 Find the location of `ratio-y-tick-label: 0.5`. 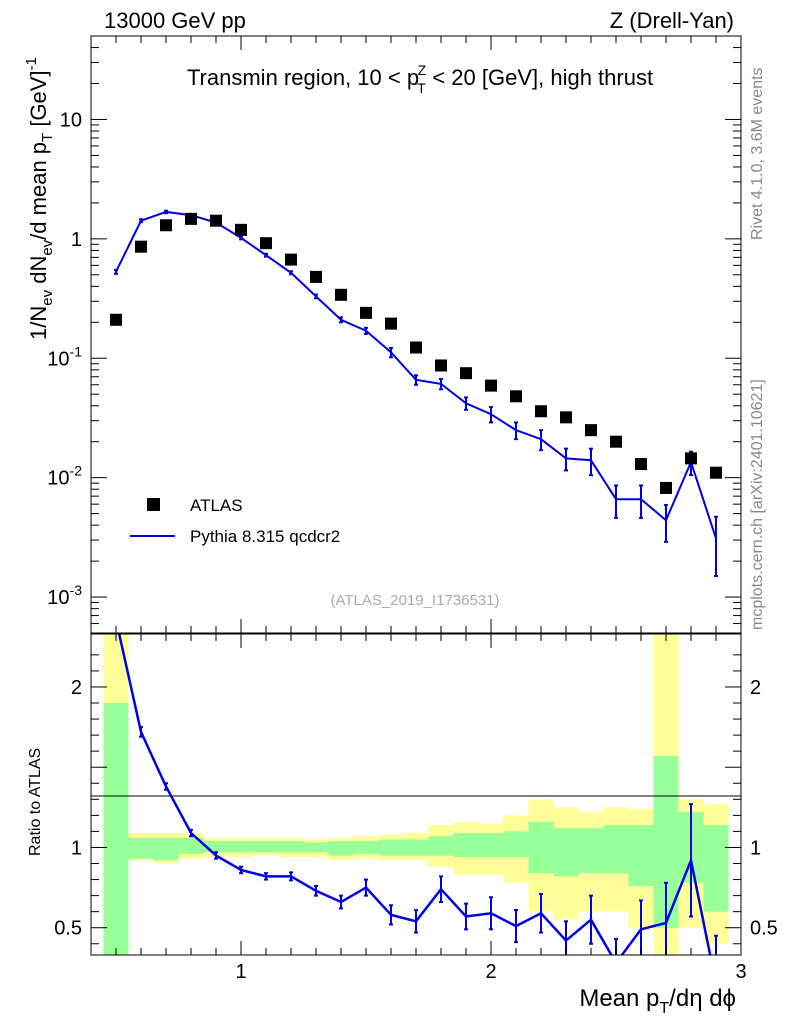

ratio-y-tick-label: 0.5 is located at coordinates (68, 929).